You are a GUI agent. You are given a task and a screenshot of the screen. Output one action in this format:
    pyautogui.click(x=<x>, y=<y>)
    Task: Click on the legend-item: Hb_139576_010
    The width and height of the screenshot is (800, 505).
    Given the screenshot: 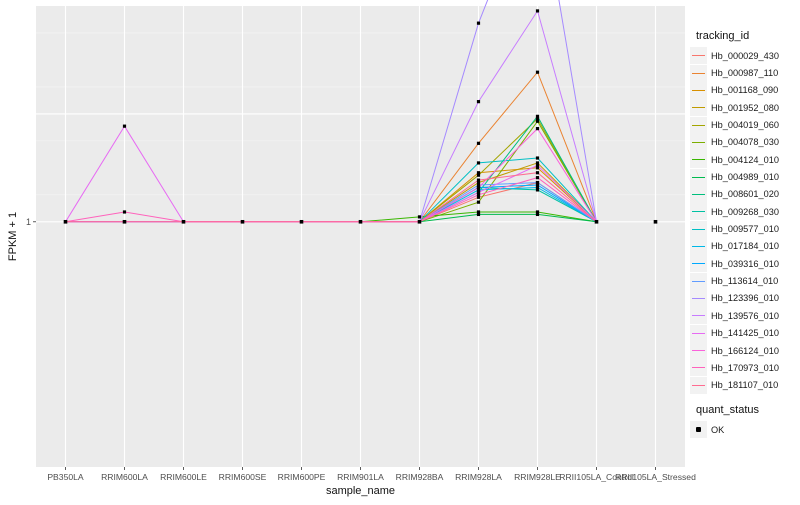 What is the action you would take?
    pyautogui.click(x=743, y=316)
    